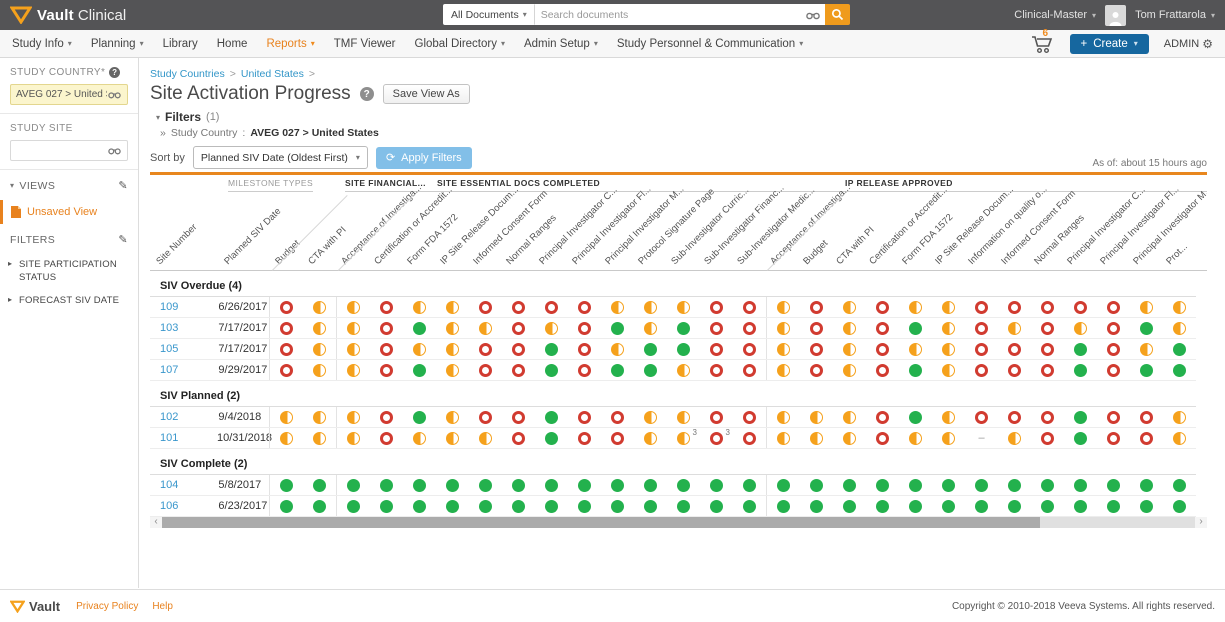 This screenshot has width=1225, height=622. I want to click on filter-item-forecast-siv-date: FORECAST SIV DATE, so click(69, 301).